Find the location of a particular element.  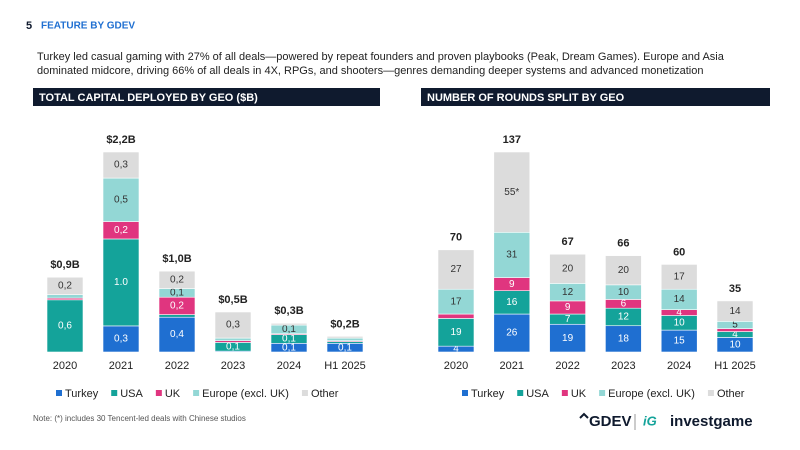

data-label: 20 is located at coordinates (624, 270).